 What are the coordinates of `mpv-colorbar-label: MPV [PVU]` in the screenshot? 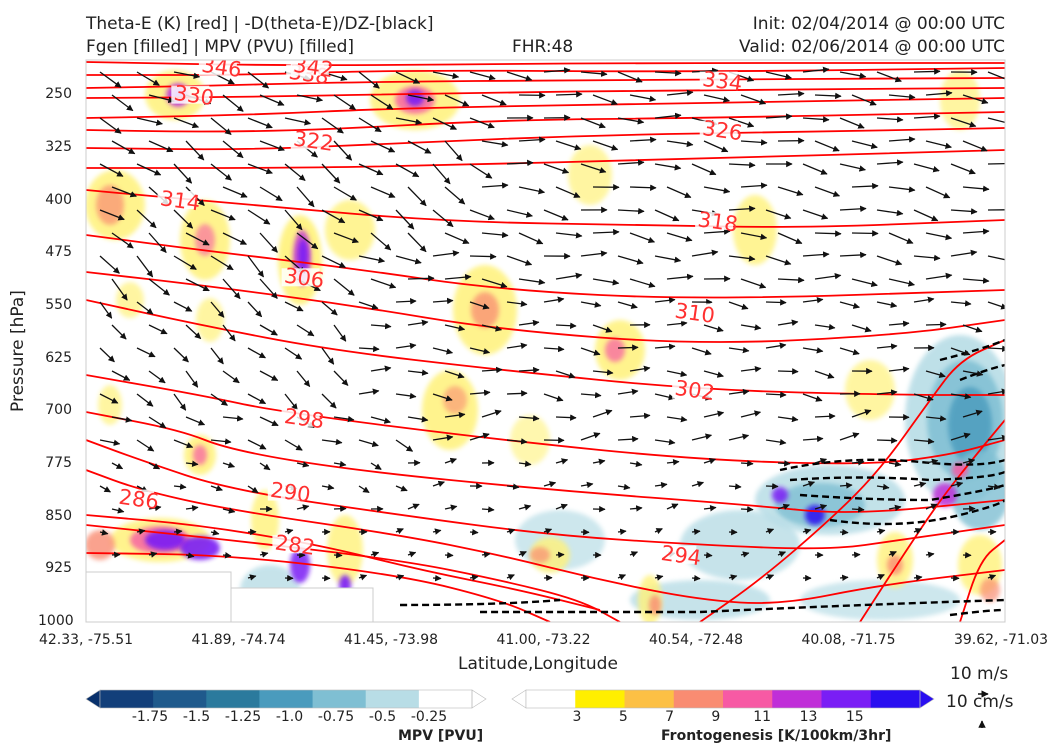 It's located at (441, 736).